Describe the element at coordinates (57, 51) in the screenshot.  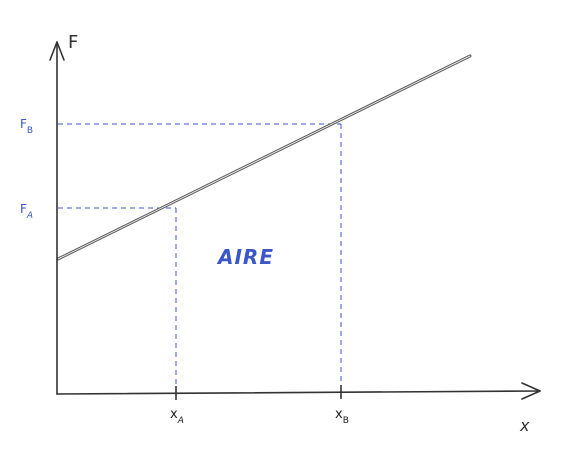
I see `y-axis-arrow-icon` at that location.